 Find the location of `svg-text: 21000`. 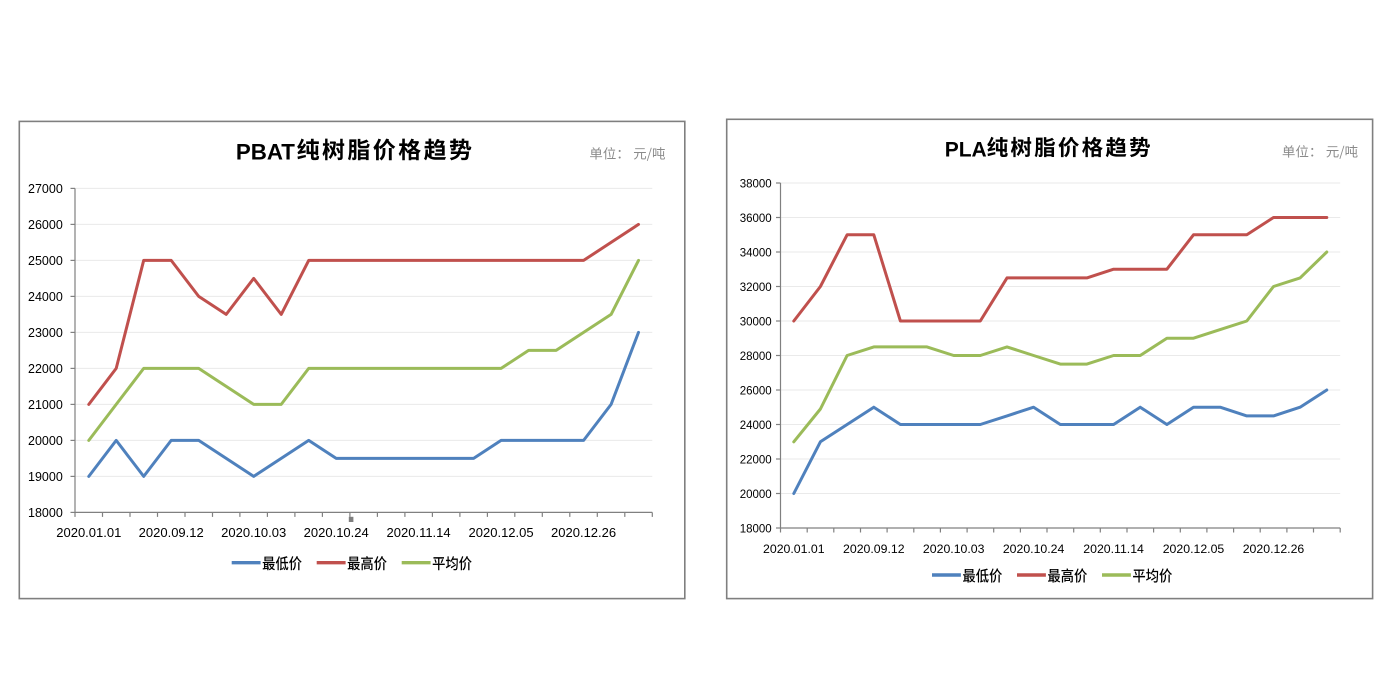

svg-text: 21000 is located at coordinates (45, 405).